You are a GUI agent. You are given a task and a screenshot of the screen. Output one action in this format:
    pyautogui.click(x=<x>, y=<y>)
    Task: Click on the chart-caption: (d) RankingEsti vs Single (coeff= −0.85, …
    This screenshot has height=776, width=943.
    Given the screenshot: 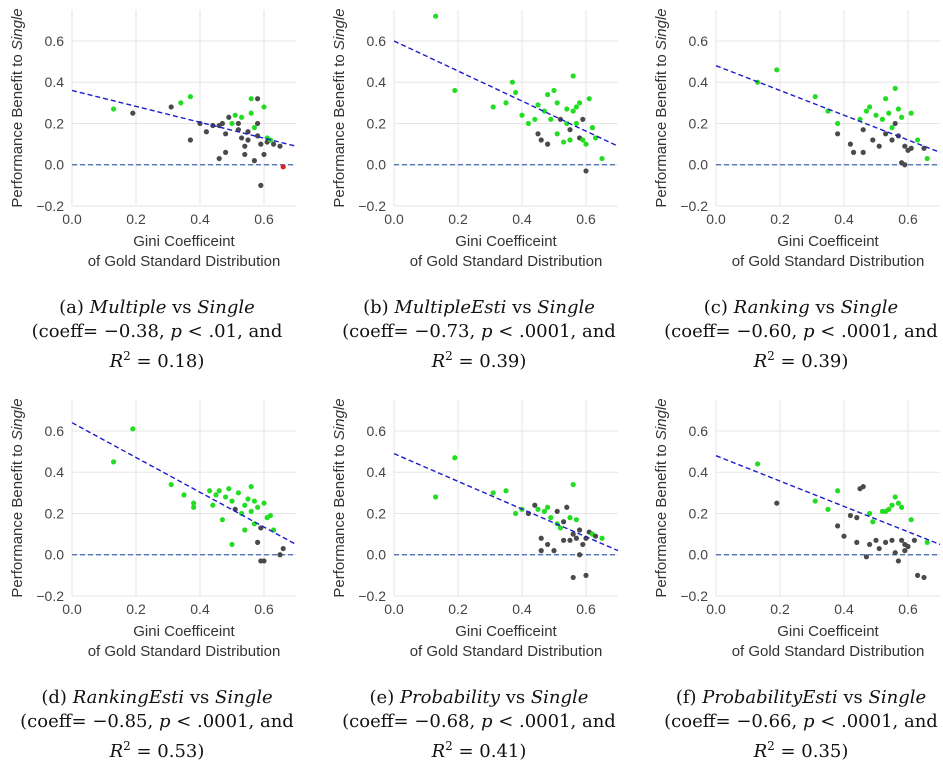 What is the action you would take?
    pyautogui.click(x=157, y=725)
    